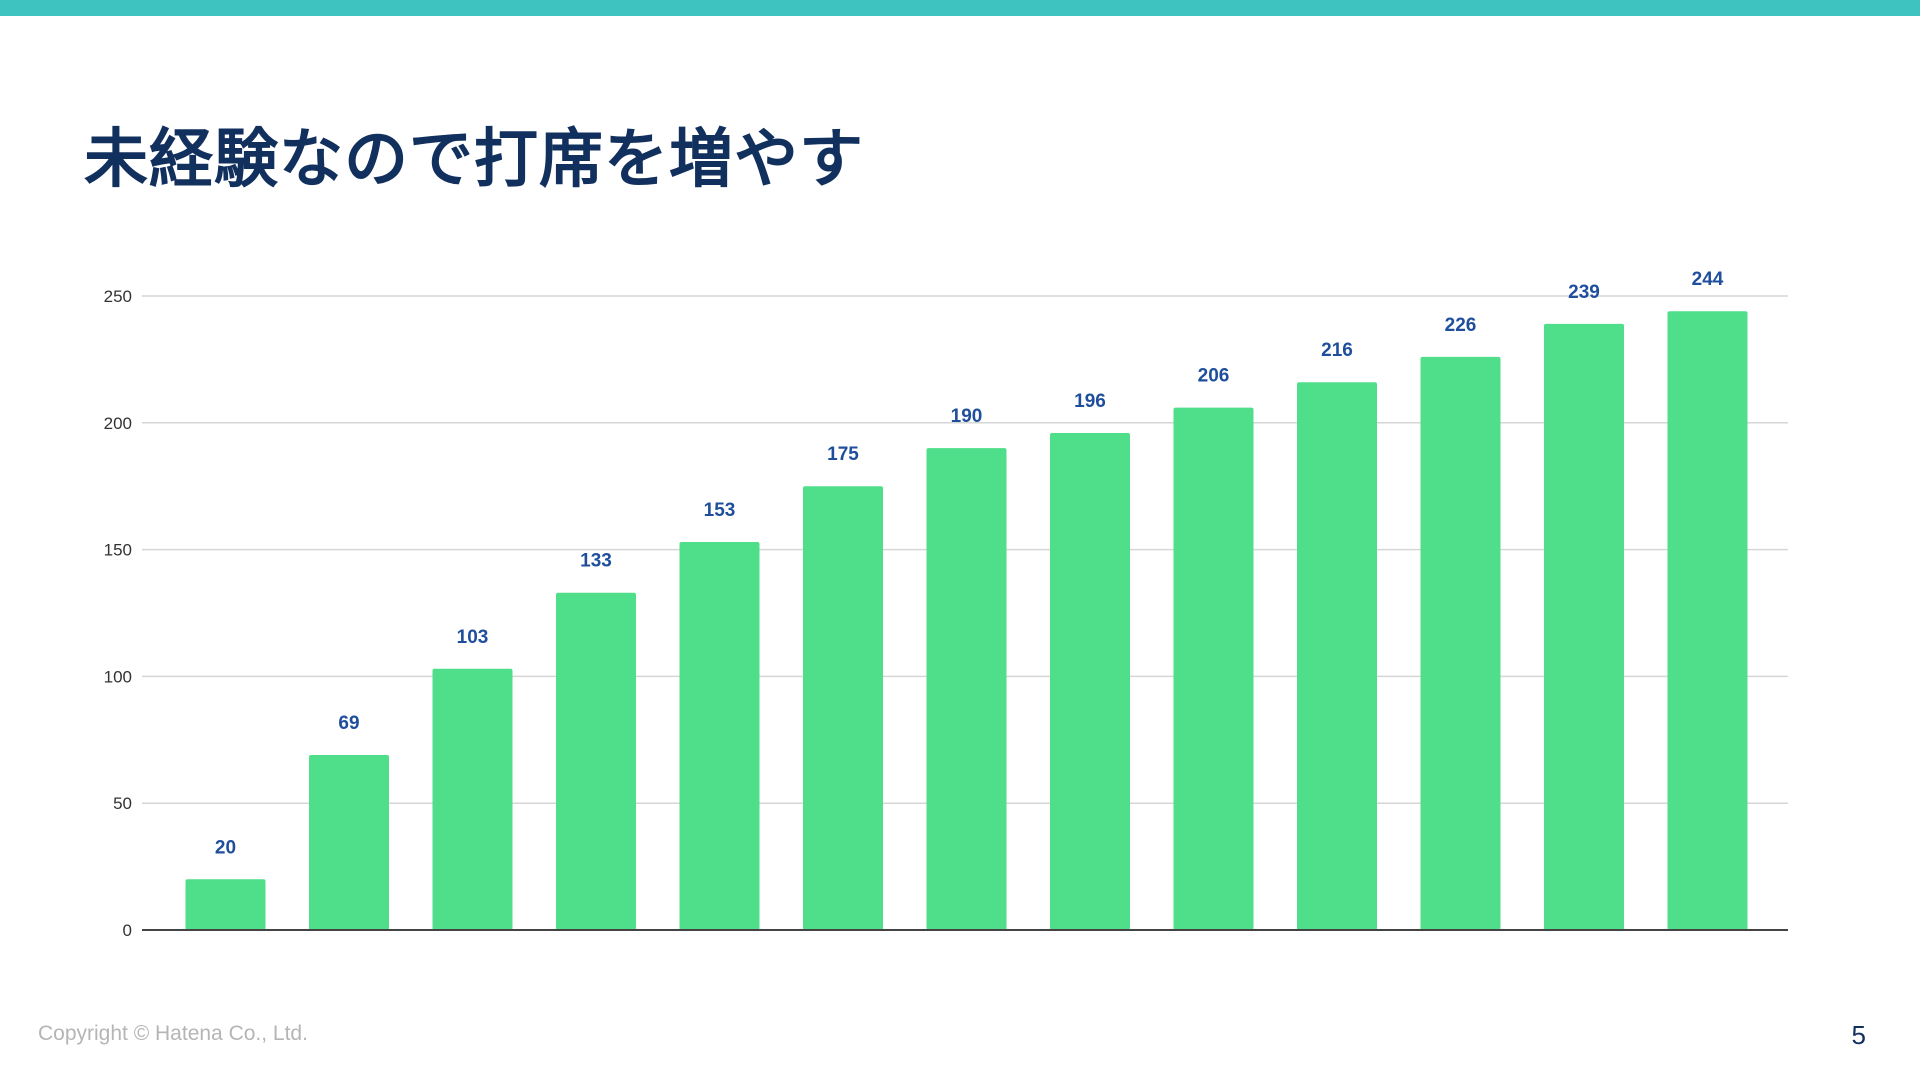 This screenshot has height=1080, width=1920. I want to click on bar-value-label: 226, so click(1461, 325).